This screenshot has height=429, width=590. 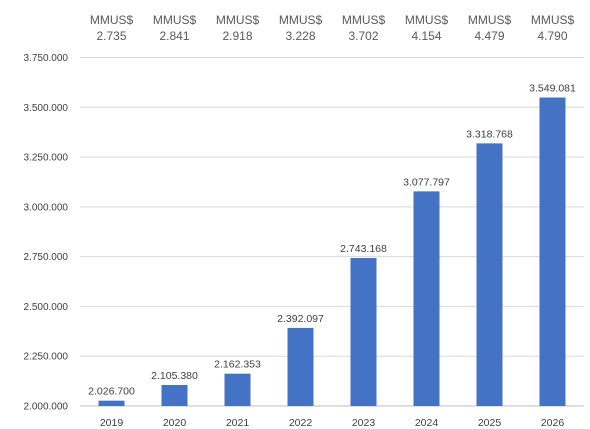 What do you see at coordinates (175, 423) in the screenshot?
I see `x-tick-label: 2020` at bounding box center [175, 423].